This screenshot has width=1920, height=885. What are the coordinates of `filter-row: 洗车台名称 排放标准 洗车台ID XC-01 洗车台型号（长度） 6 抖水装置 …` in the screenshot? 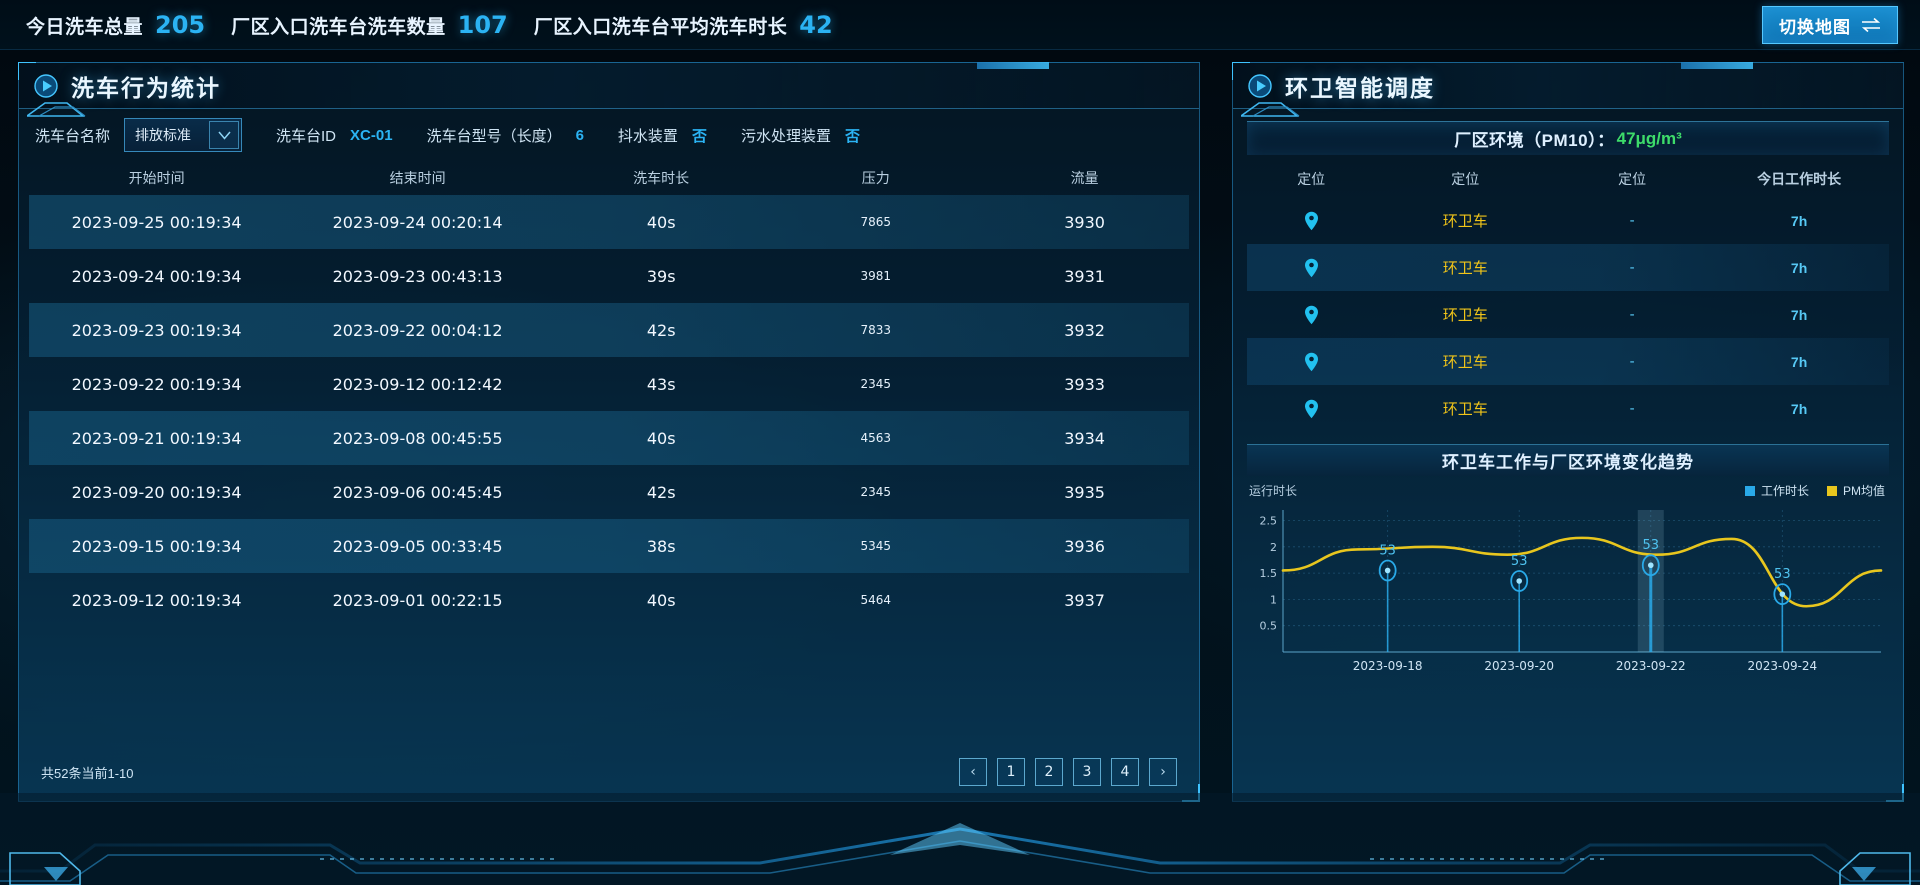 It's located at (609, 135).